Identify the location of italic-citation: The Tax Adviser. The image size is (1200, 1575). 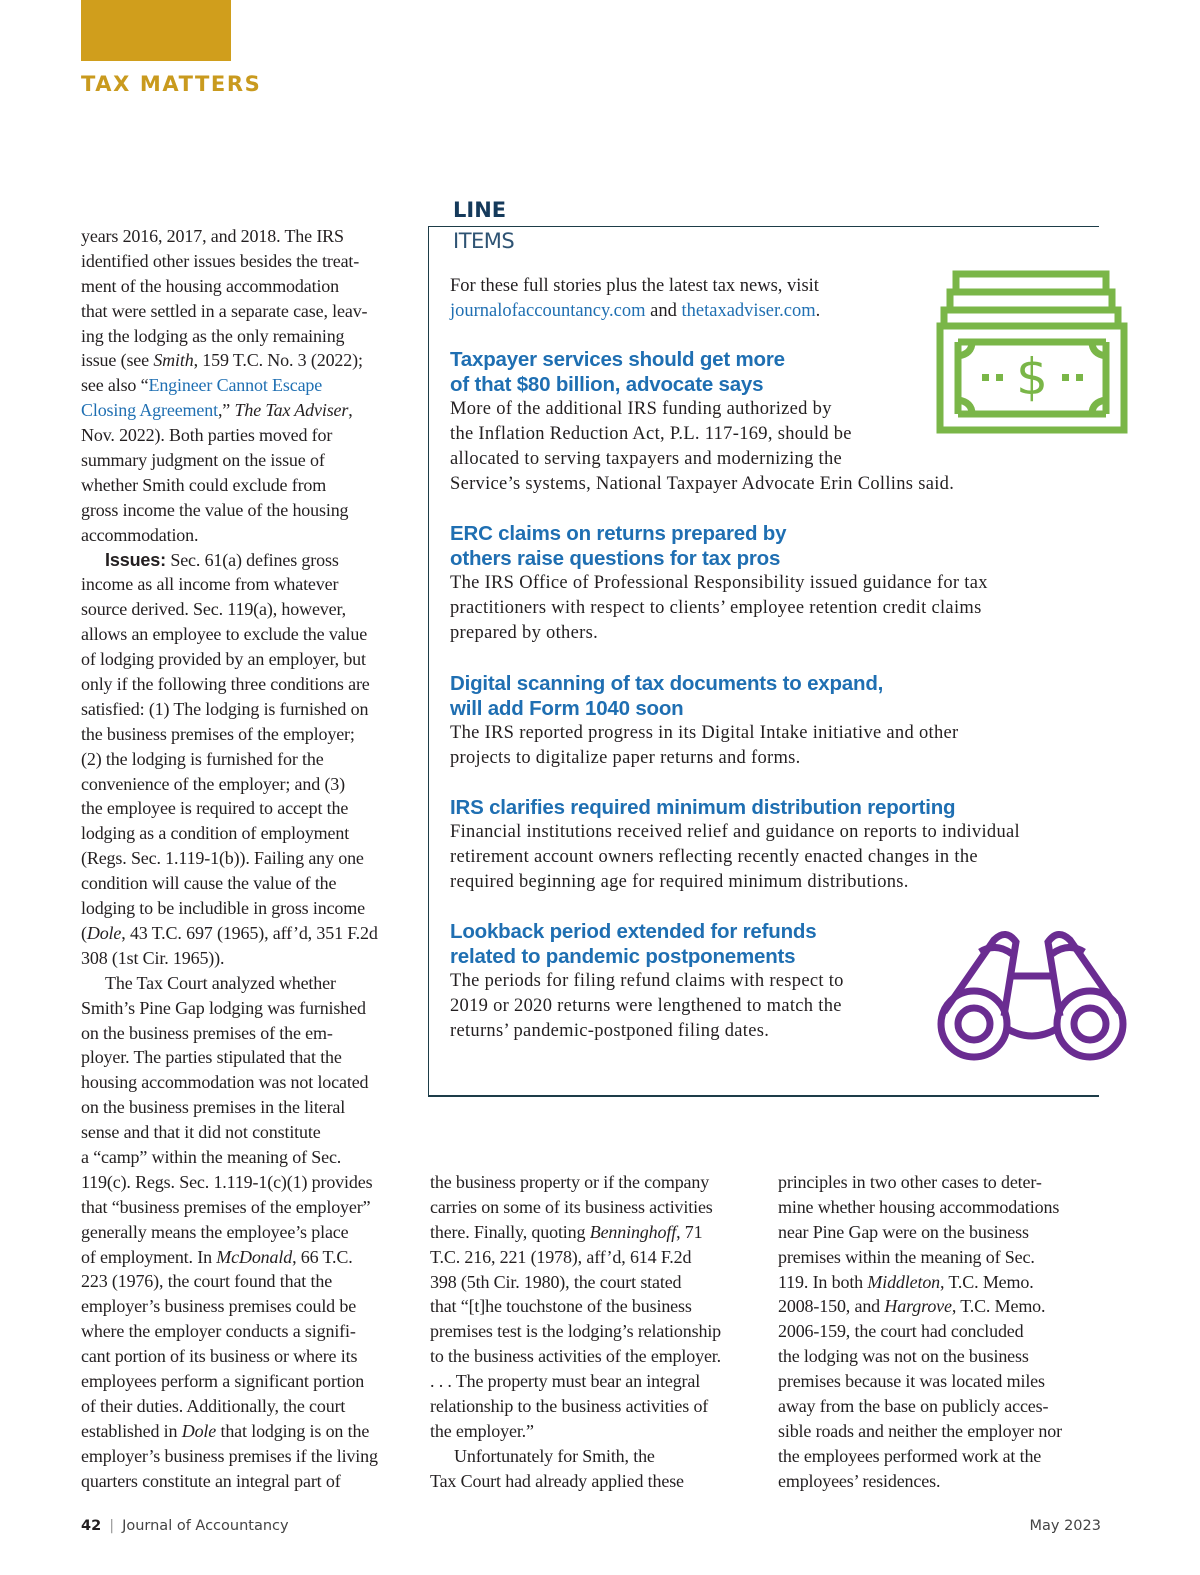
(291, 410).